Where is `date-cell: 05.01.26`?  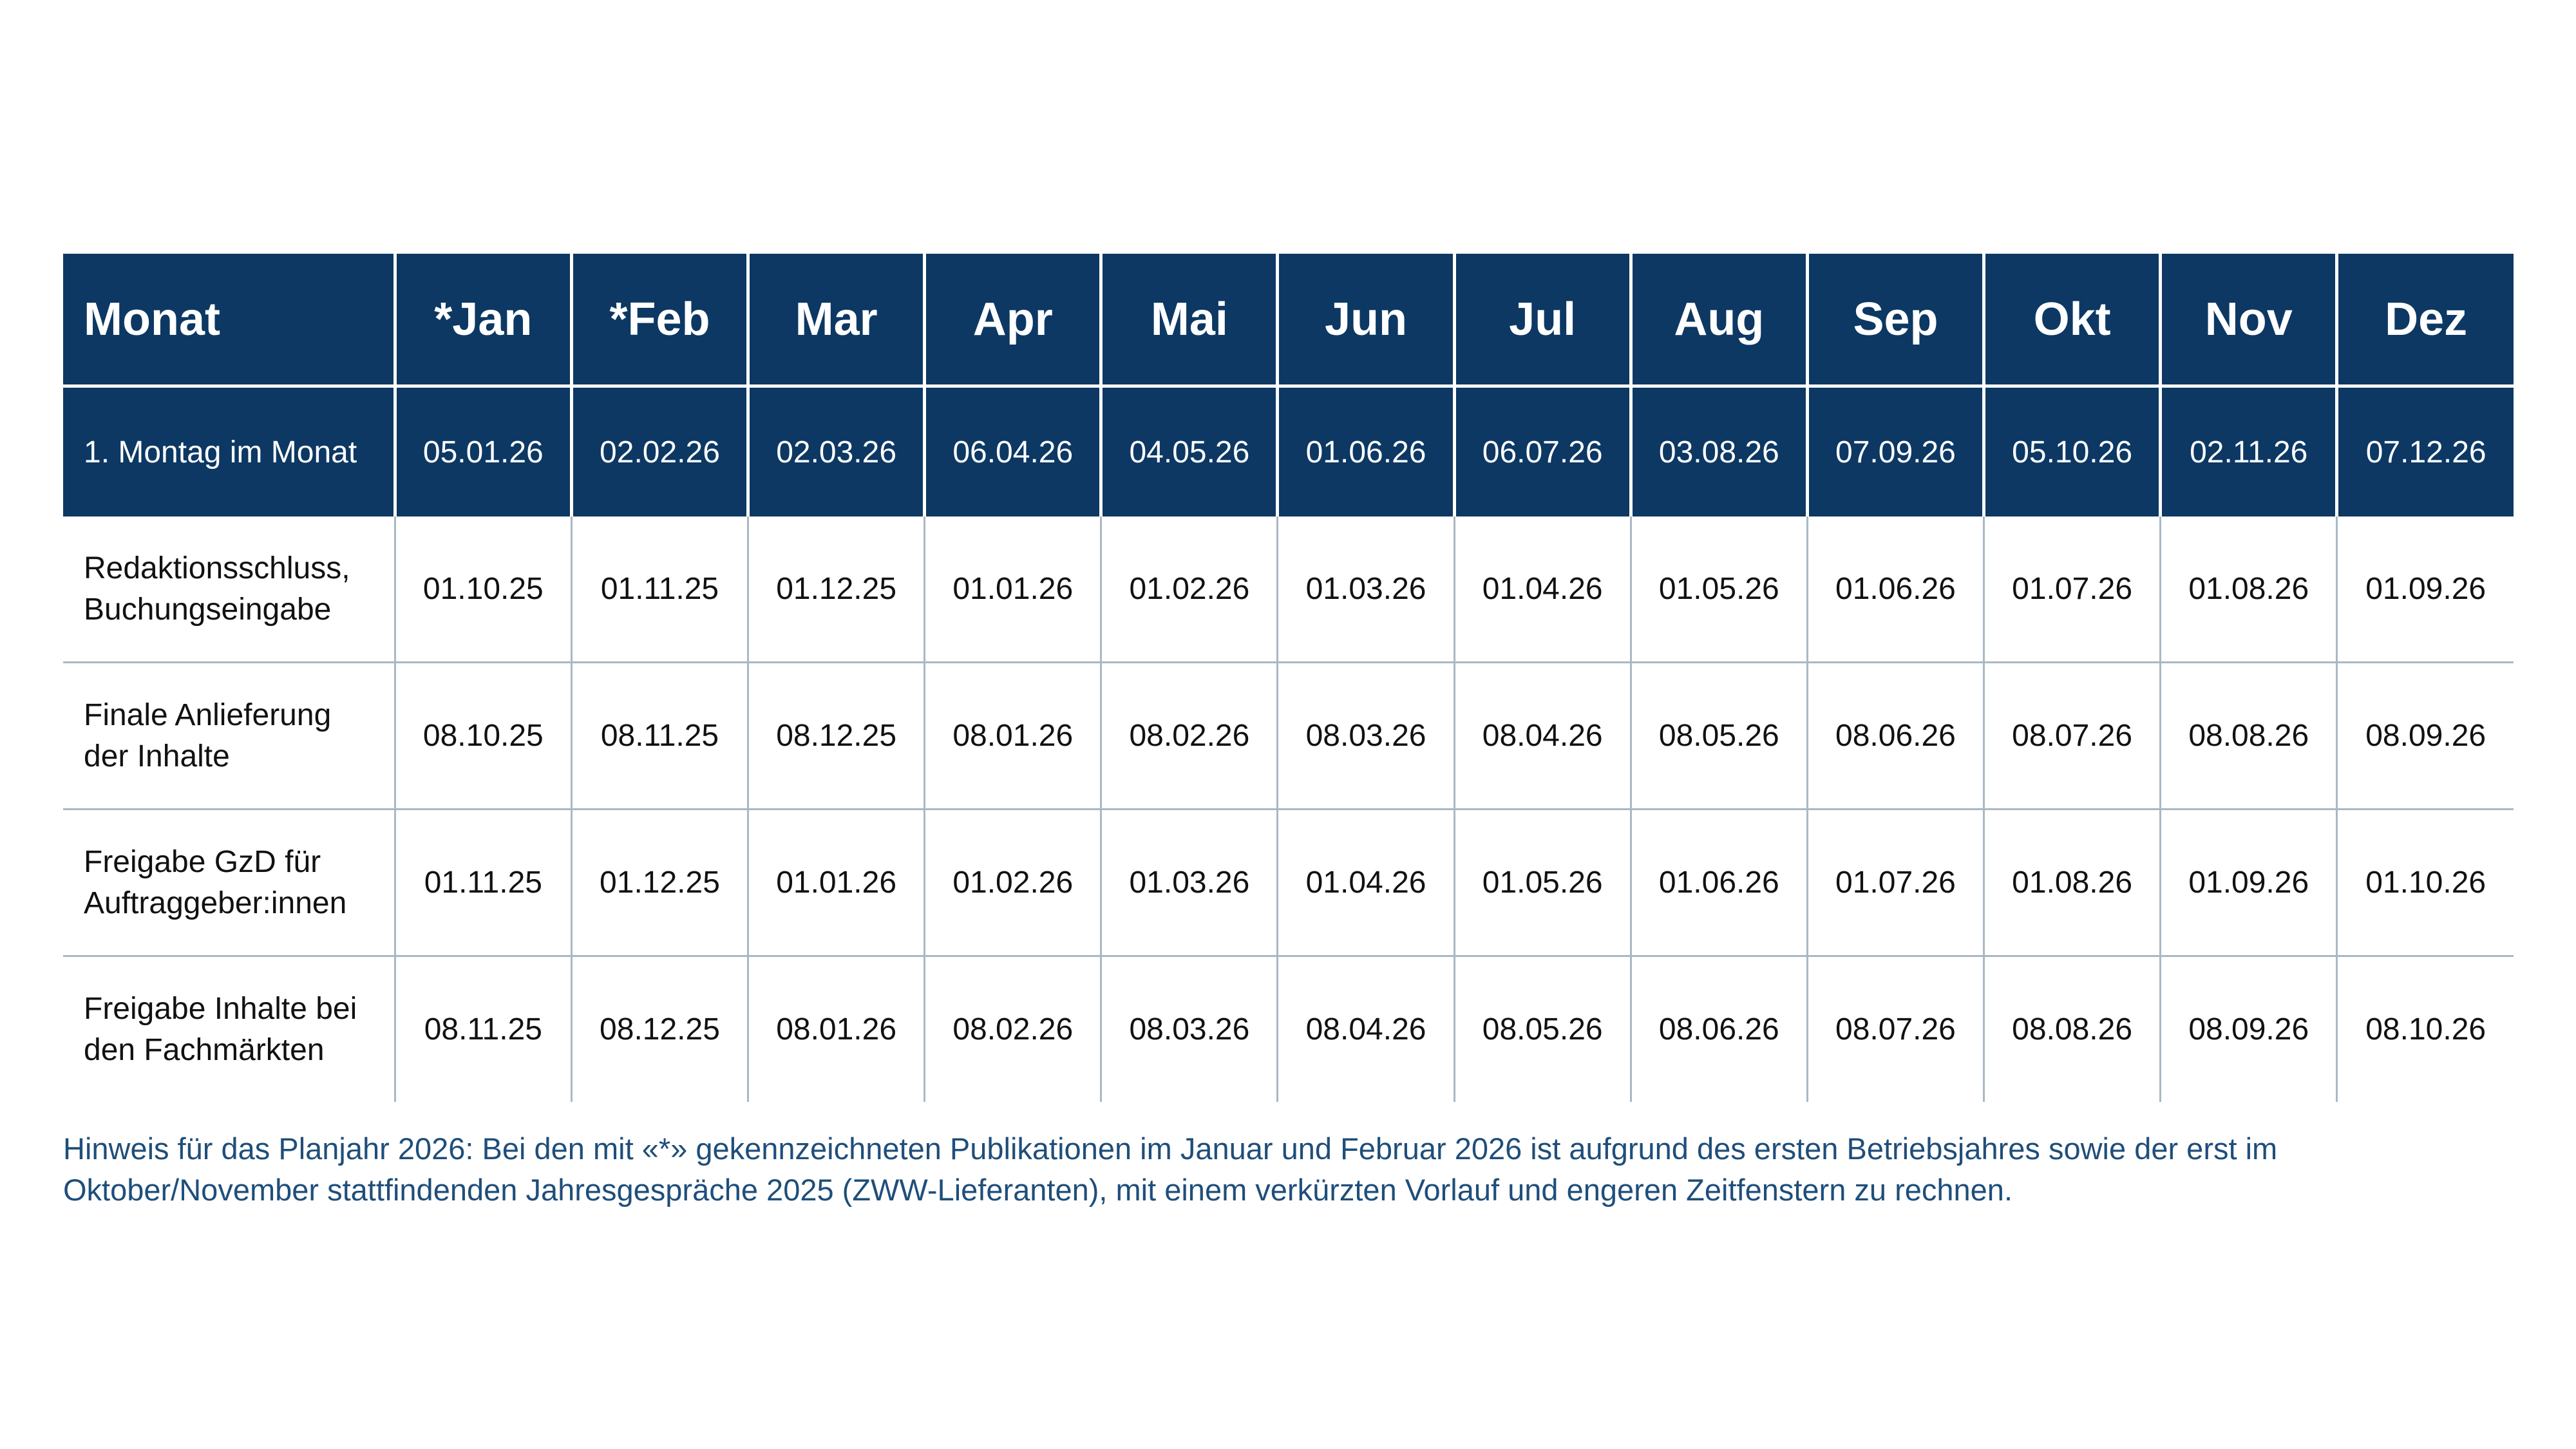 date-cell: 05.01.26 is located at coordinates (484, 451).